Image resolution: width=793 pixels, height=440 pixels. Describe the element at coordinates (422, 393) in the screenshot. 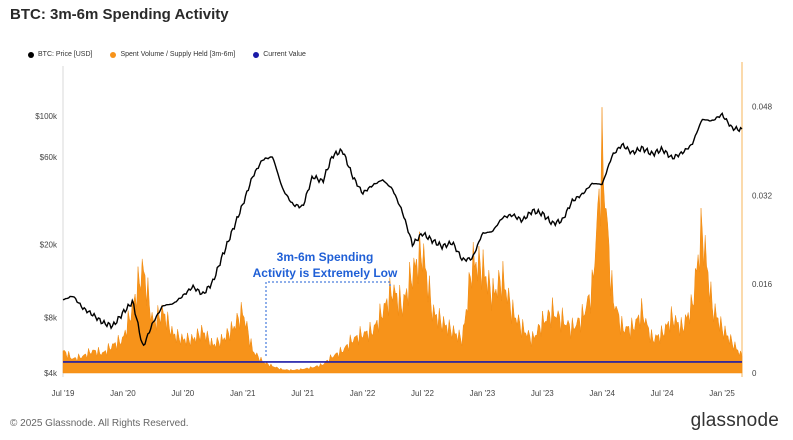

I see `x-tick-label: Jul '22` at that location.